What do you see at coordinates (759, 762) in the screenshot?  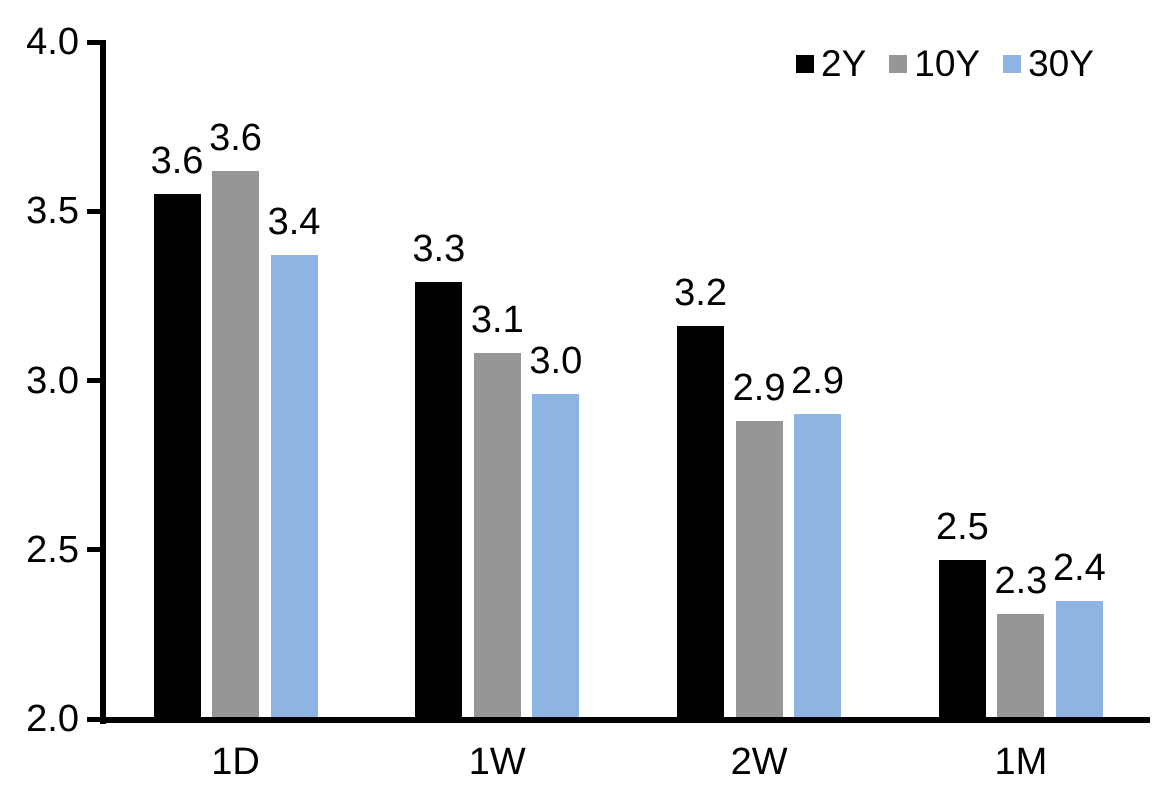 I see `x-axis-label-2w: 2W` at bounding box center [759, 762].